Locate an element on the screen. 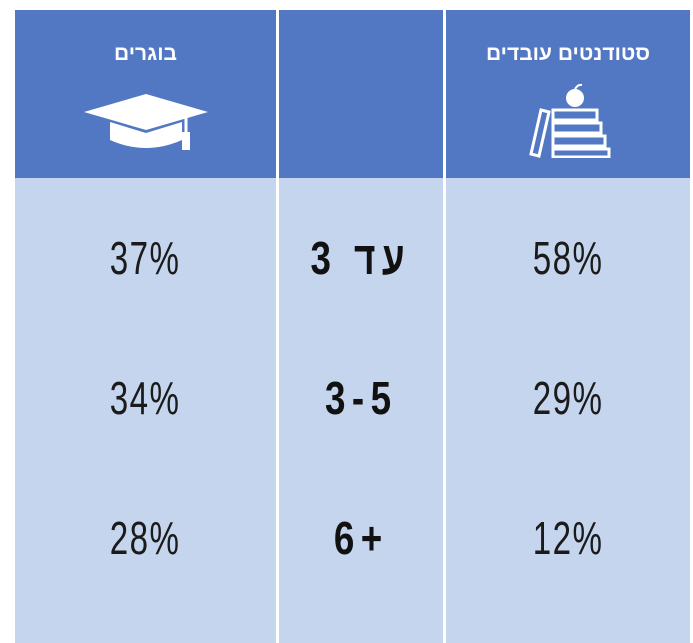 Image resolution: width=693 pixels, height=643 pixels. header-cell: בוגרים is located at coordinates (145, 94).